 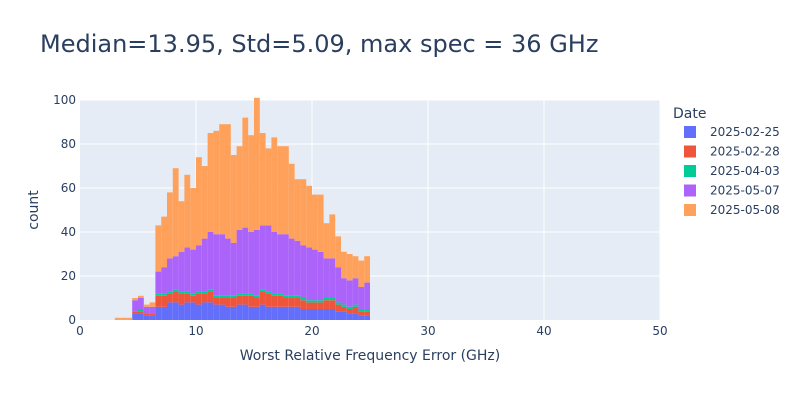 What do you see at coordinates (689, 114) in the screenshot?
I see `legend-title: Date` at bounding box center [689, 114].